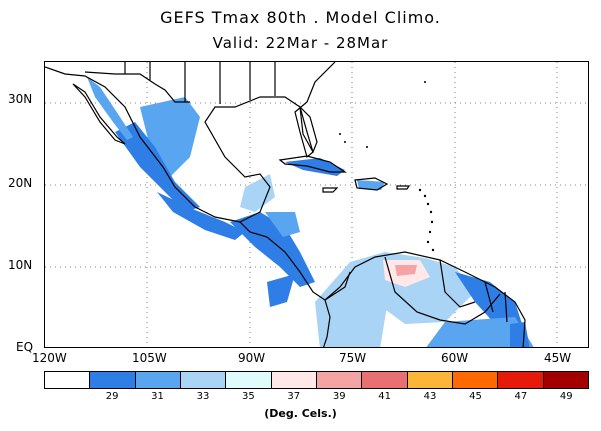  What do you see at coordinates (25, 347) in the screenshot?
I see `y-tick-EQ: EQ` at bounding box center [25, 347].